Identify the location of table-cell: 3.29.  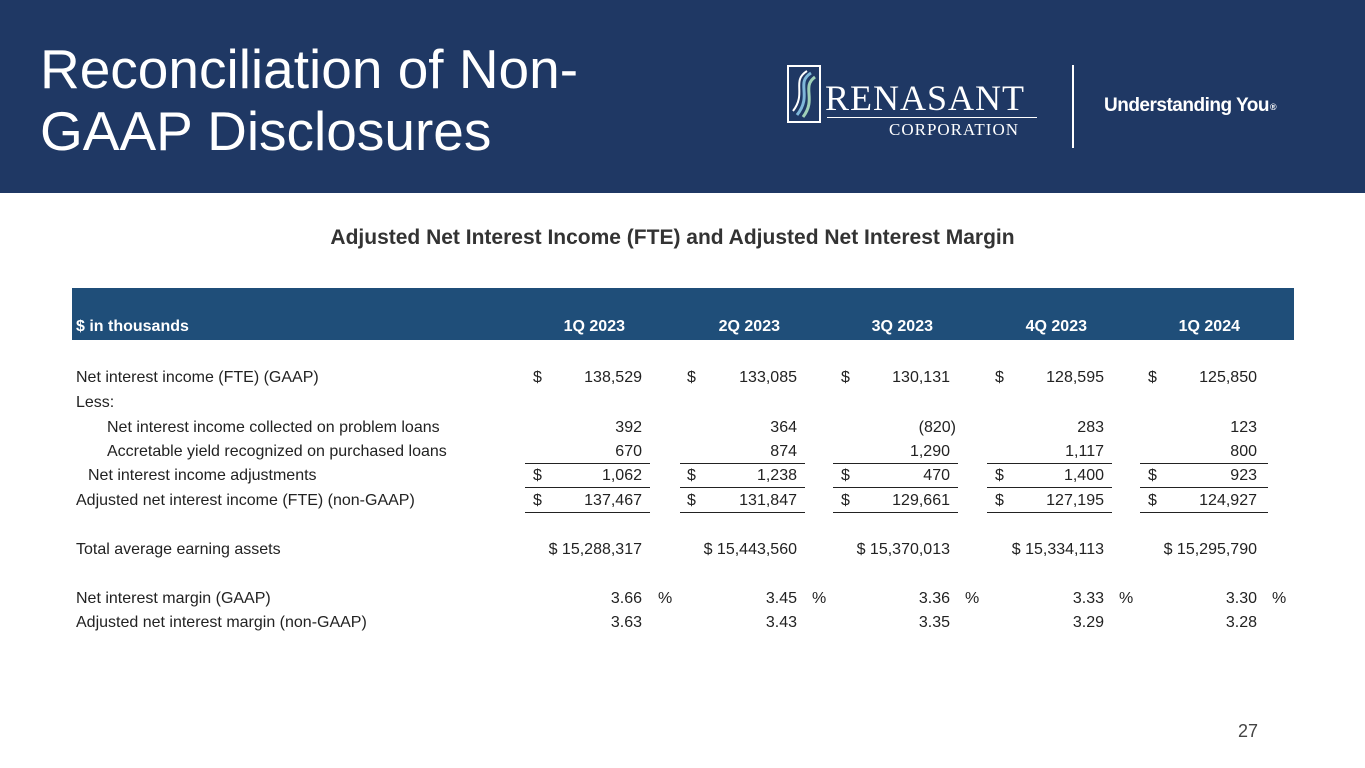
(1088, 622).